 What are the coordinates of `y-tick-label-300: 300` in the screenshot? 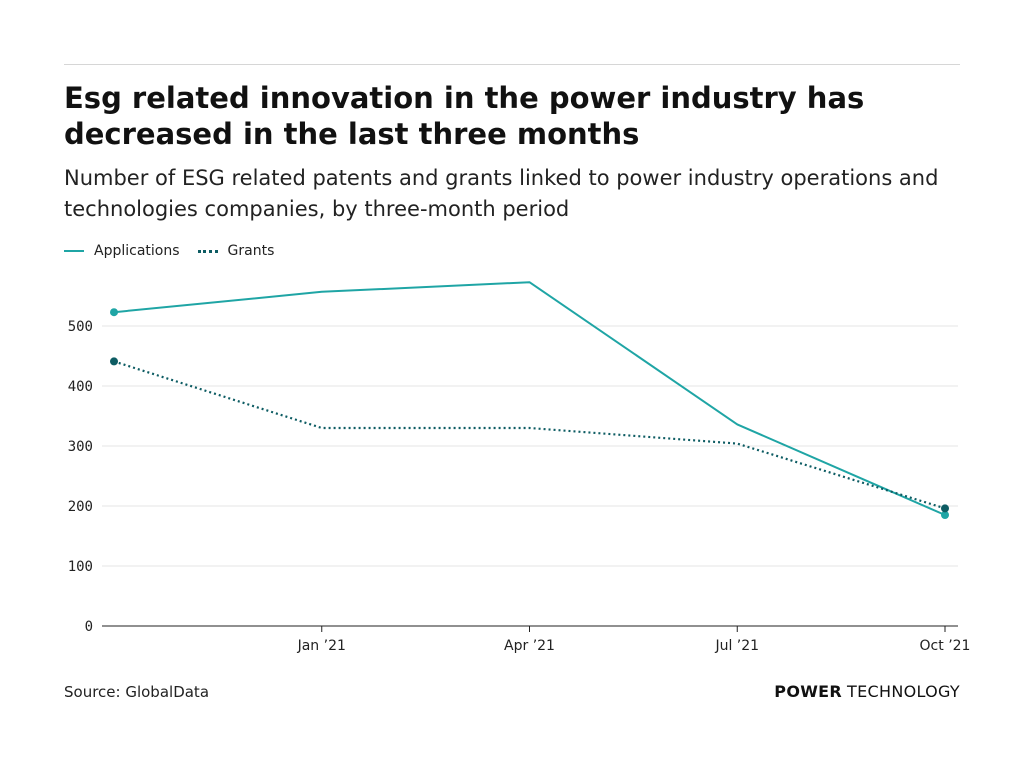 It's located at (80, 447).